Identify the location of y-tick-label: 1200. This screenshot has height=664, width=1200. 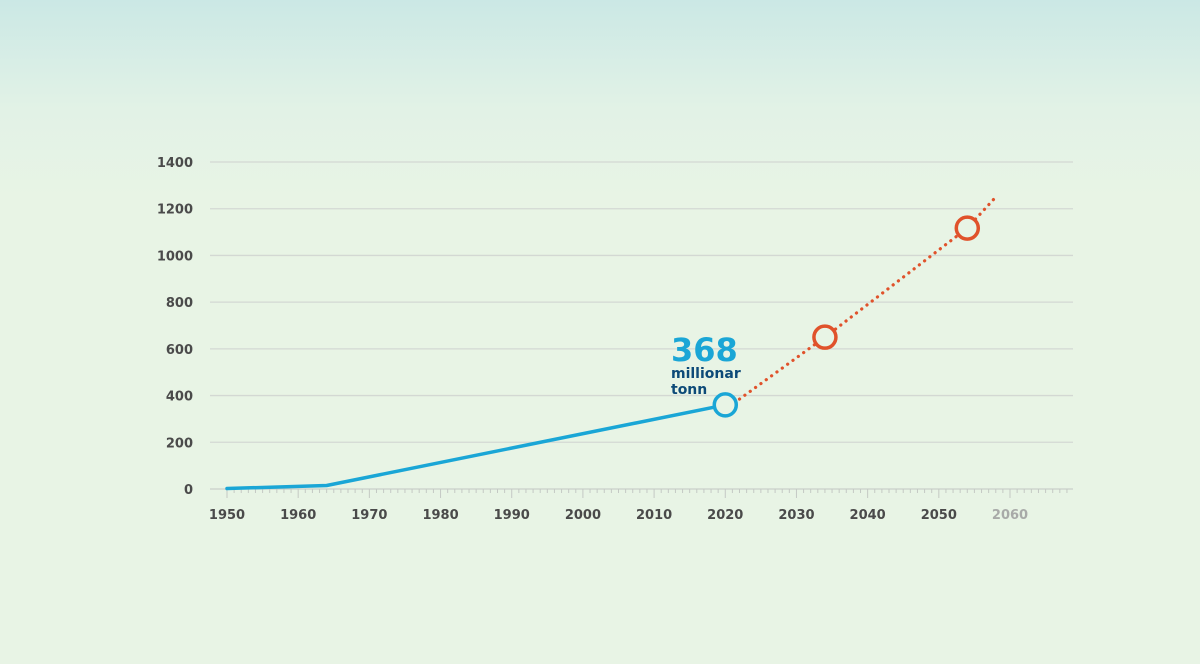
(175, 210).